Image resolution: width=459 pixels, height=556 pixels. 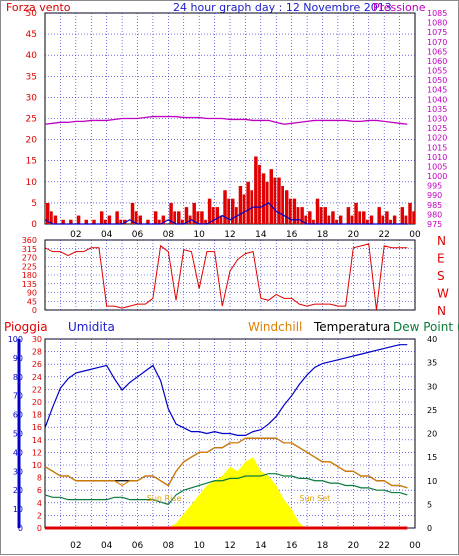 I want to click on direction-tick-label: 90, so click(x=32, y=293).